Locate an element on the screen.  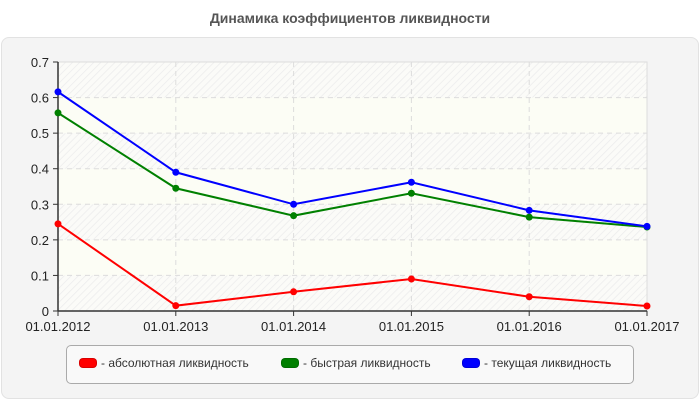
x-tick-label: 01.01.2015 is located at coordinates (411, 326).